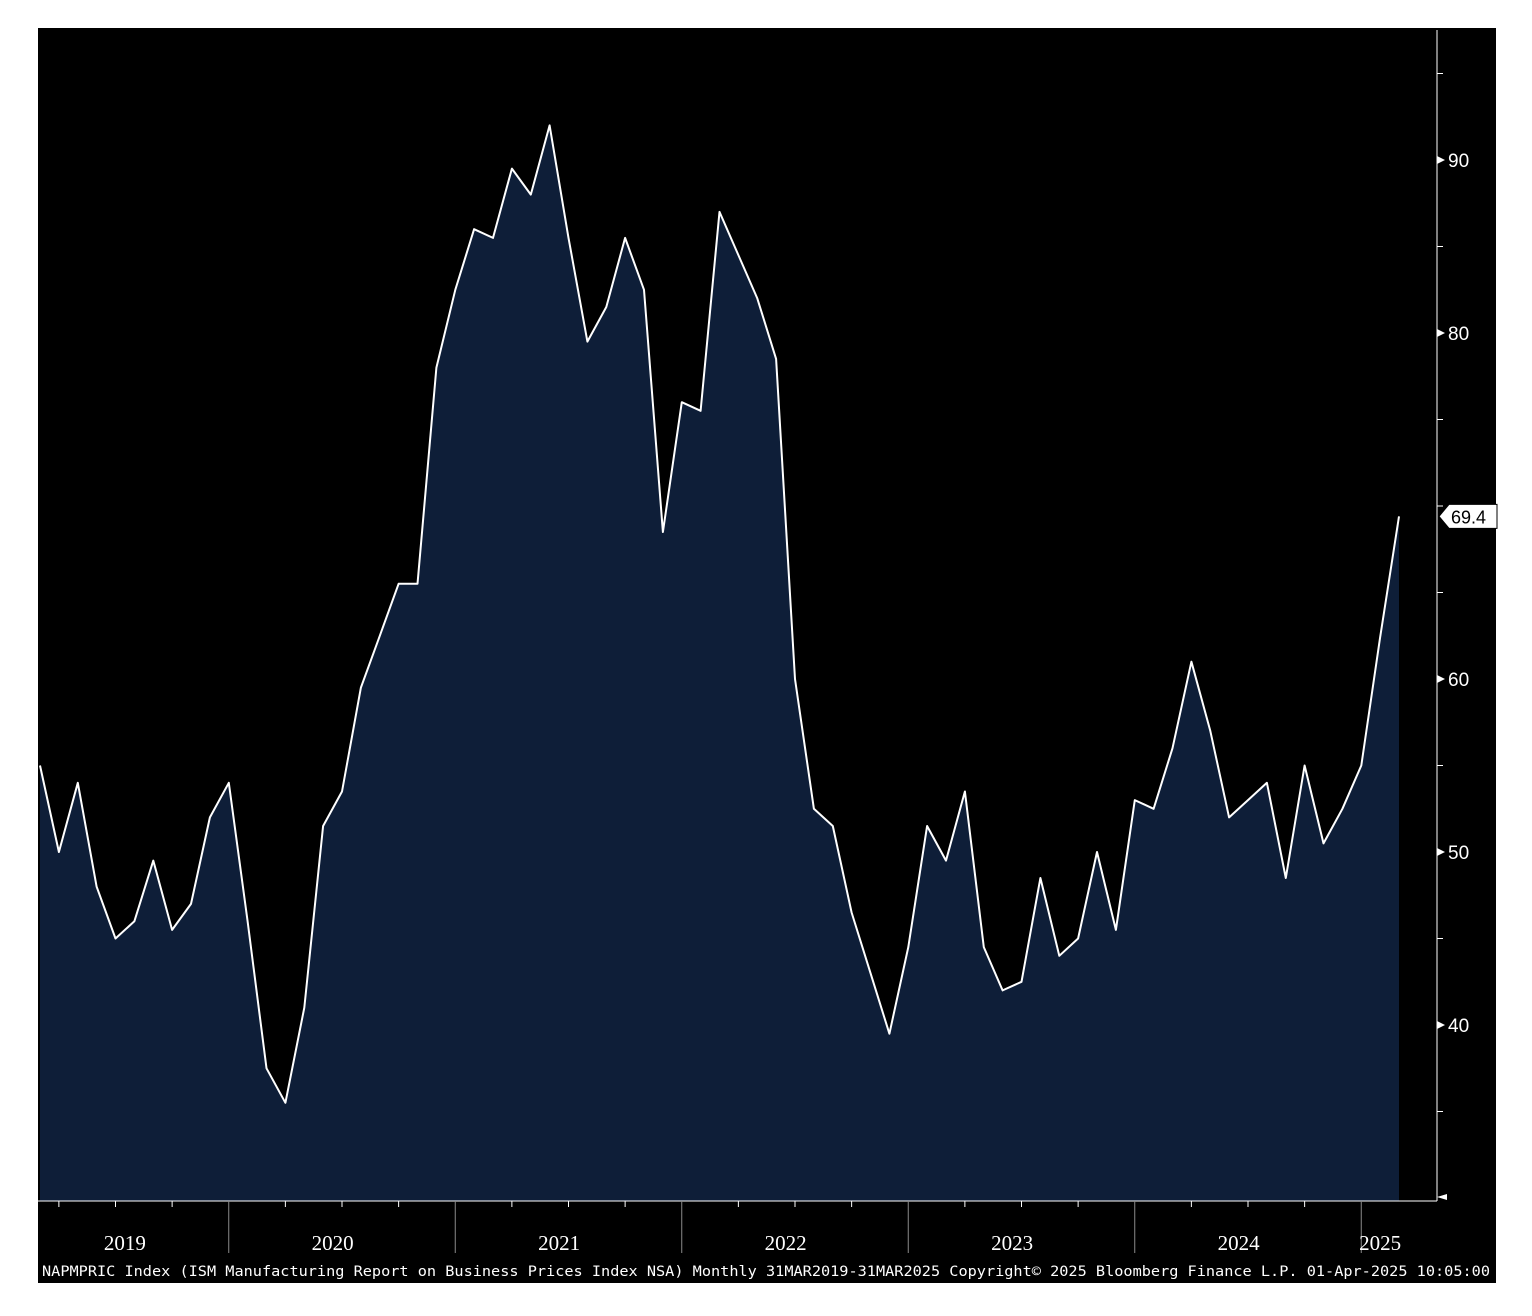 The width and height of the screenshot is (1532, 1316). What do you see at coordinates (1458, 1026) in the screenshot?
I see `y-tick-label: 40` at bounding box center [1458, 1026].